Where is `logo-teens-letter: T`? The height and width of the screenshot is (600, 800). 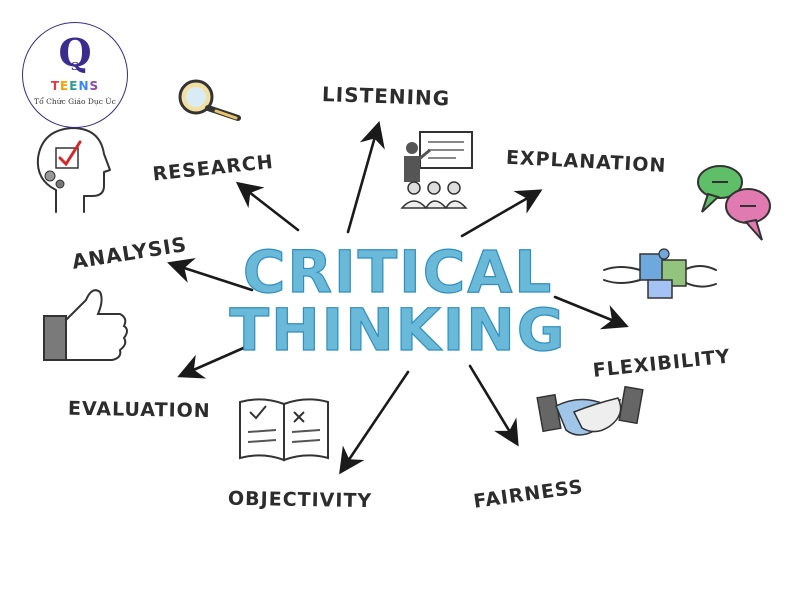 logo-teens-letter: T is located at coordinates (55, 86).